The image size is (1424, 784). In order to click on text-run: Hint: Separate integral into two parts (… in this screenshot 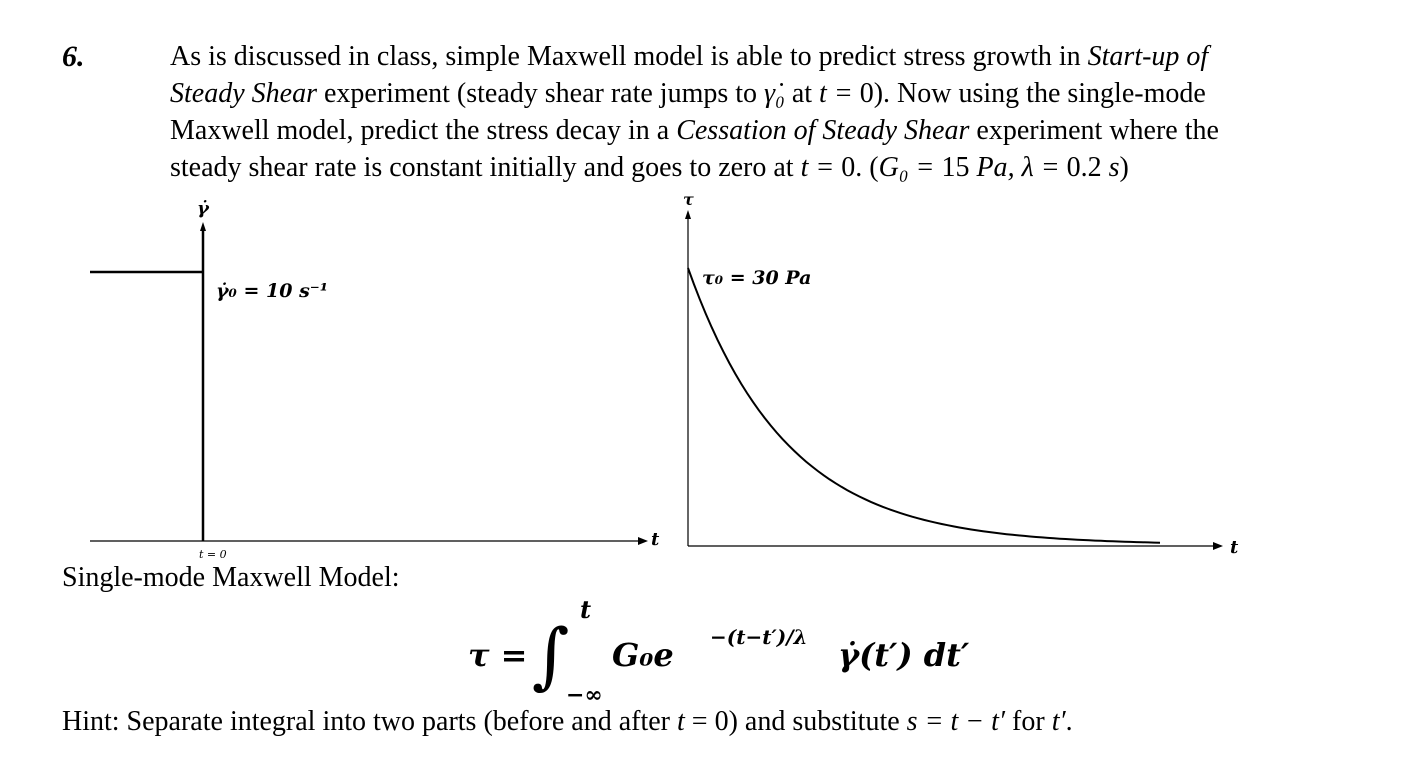, I will do `click(369, 721)`.